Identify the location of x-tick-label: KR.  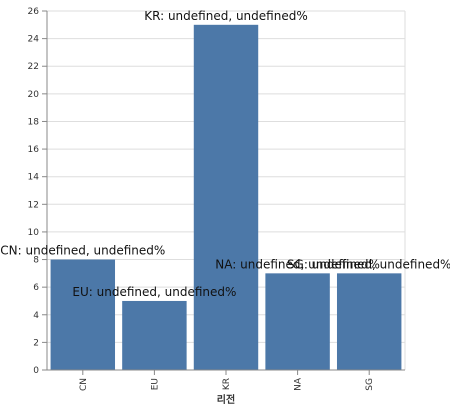
(227, 384).